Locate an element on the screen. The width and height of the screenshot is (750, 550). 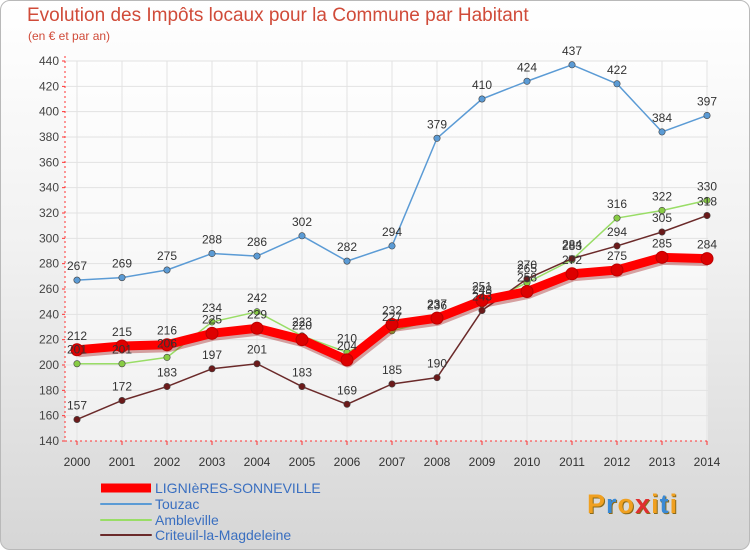
data-label: 248 is located at coordinates (482, 290).